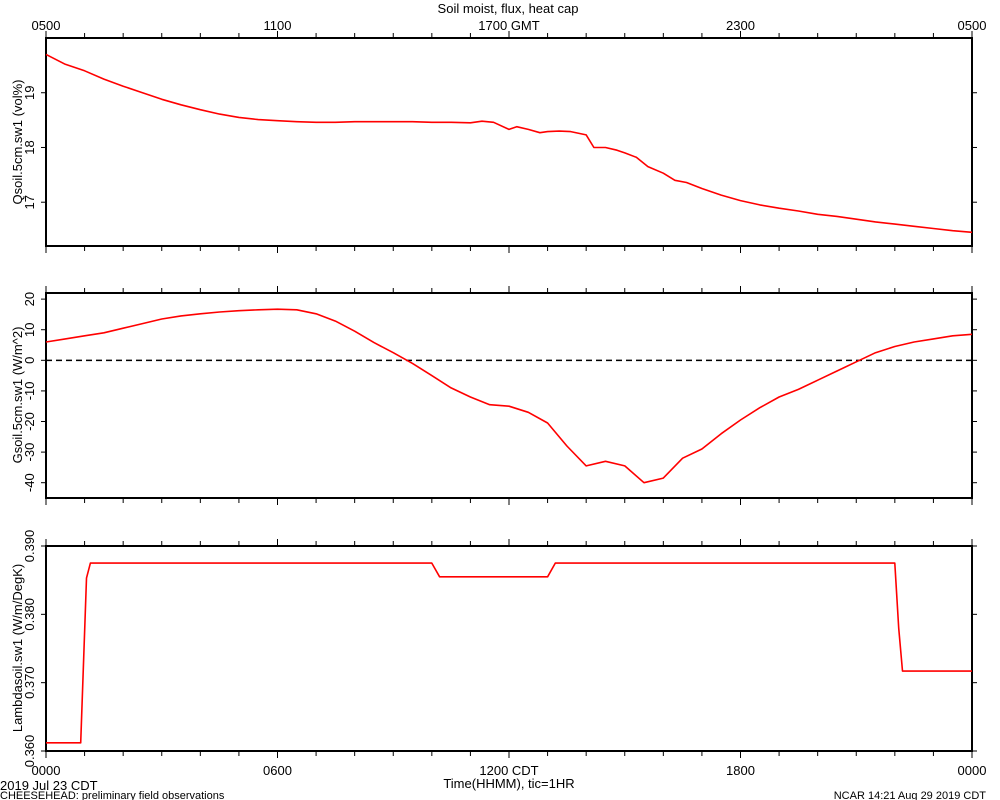 This screenshot has height=800, width=1000. Describe the element at coordinates (29, 751) in the screenshot. I see `y-tick-label: 0.360` at that location.